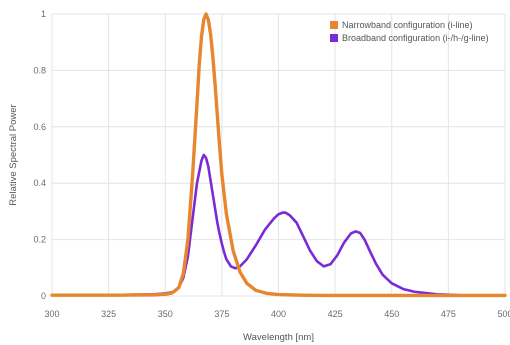 The height and width of the screenshot is (345, 510). What do you see at coordinates (334, 38) in the screenshot?
I see `legend-swatch-broadband` at bounding box center [334, 38].